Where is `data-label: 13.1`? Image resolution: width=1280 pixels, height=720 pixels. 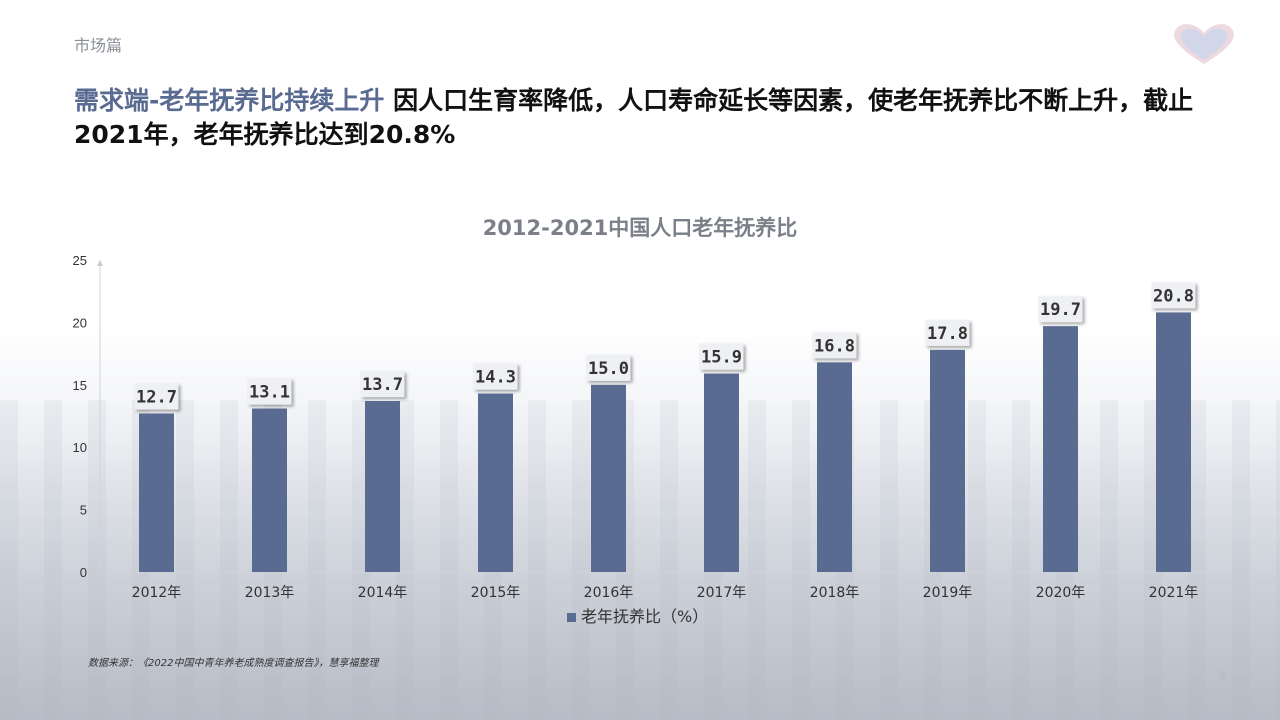
data-label: 13.1 is located at coordinates (269, 393).